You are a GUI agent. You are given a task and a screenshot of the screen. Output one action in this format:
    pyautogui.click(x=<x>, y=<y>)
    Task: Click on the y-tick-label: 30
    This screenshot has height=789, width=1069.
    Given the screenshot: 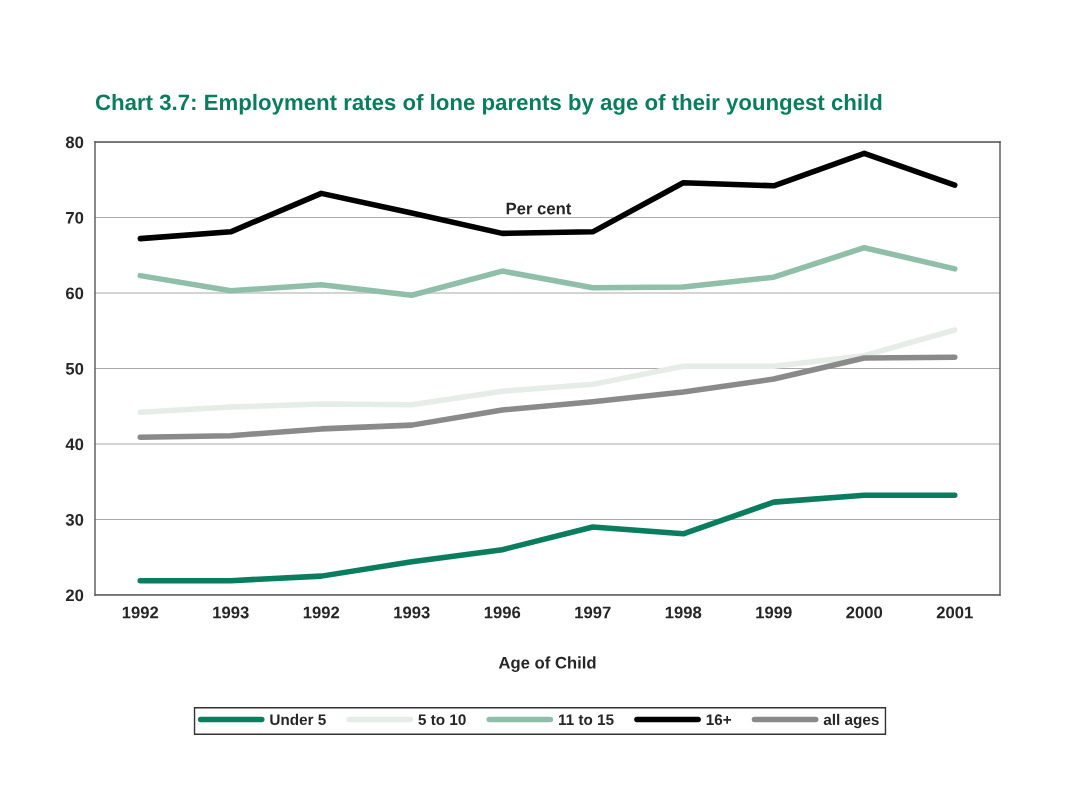 What is the action you would take?
    pyautogui.click(x=74, y=519)
    